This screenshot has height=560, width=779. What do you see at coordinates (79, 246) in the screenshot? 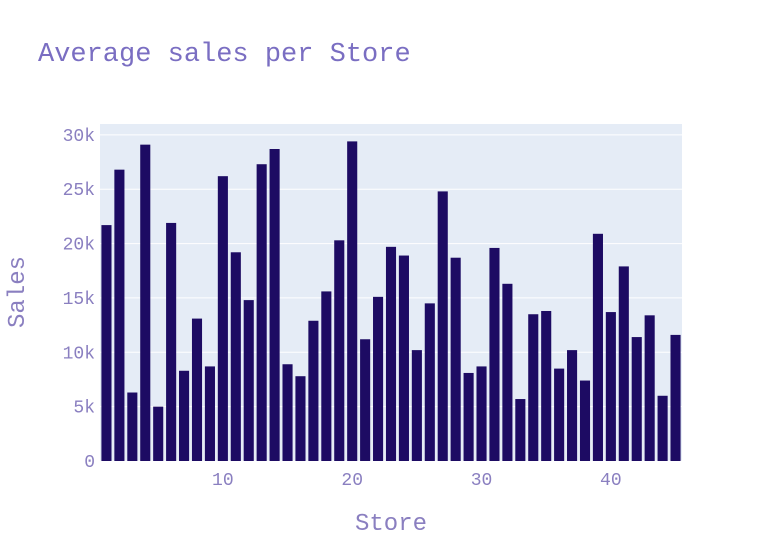
I see `y-tick-label: 20k` at bounding box center [79, 246].